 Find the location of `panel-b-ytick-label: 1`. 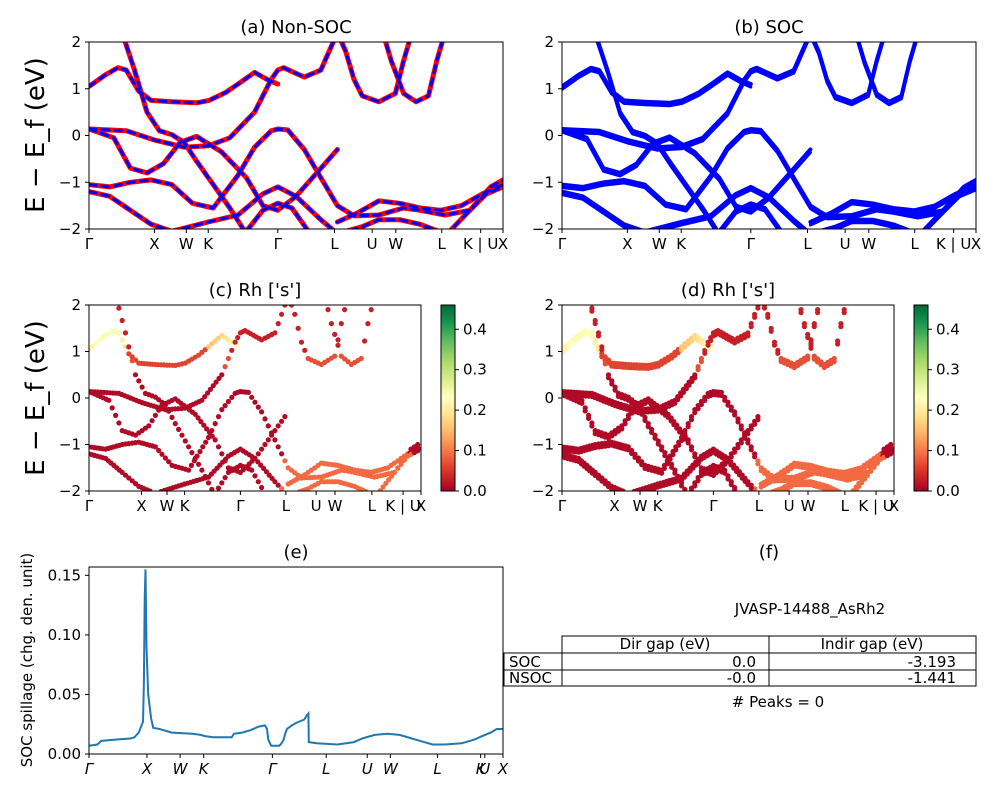

panel-b-ytick-label: 1 is located at coordinates (549, 89).